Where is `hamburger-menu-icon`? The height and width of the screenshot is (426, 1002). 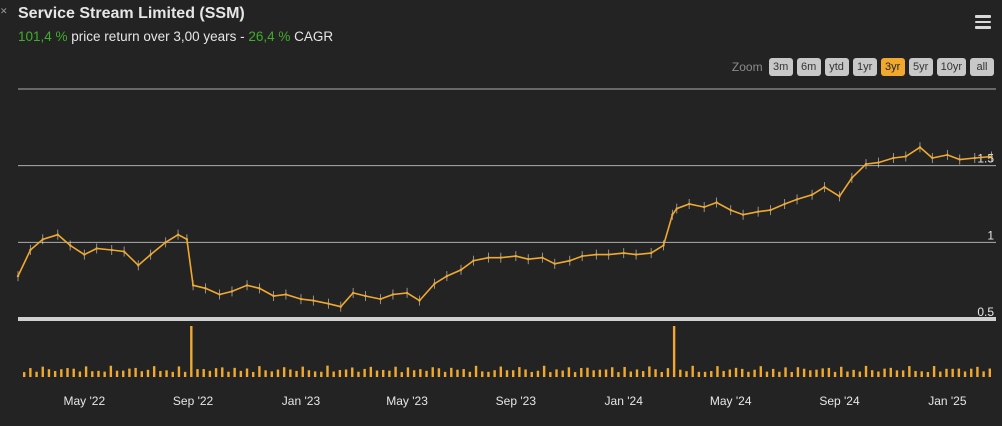 hamburger-menu-icon is located at coordinates (983, 22).